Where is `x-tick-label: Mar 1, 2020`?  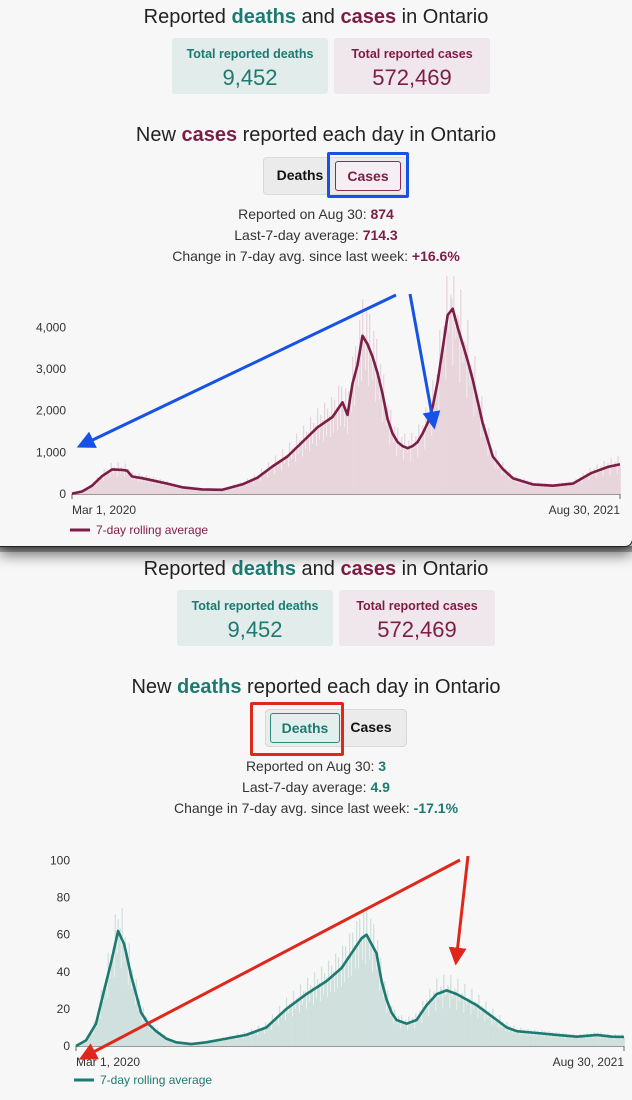 x-tick-label: Mar 1, 2020 is located at coordinates (104, 510).